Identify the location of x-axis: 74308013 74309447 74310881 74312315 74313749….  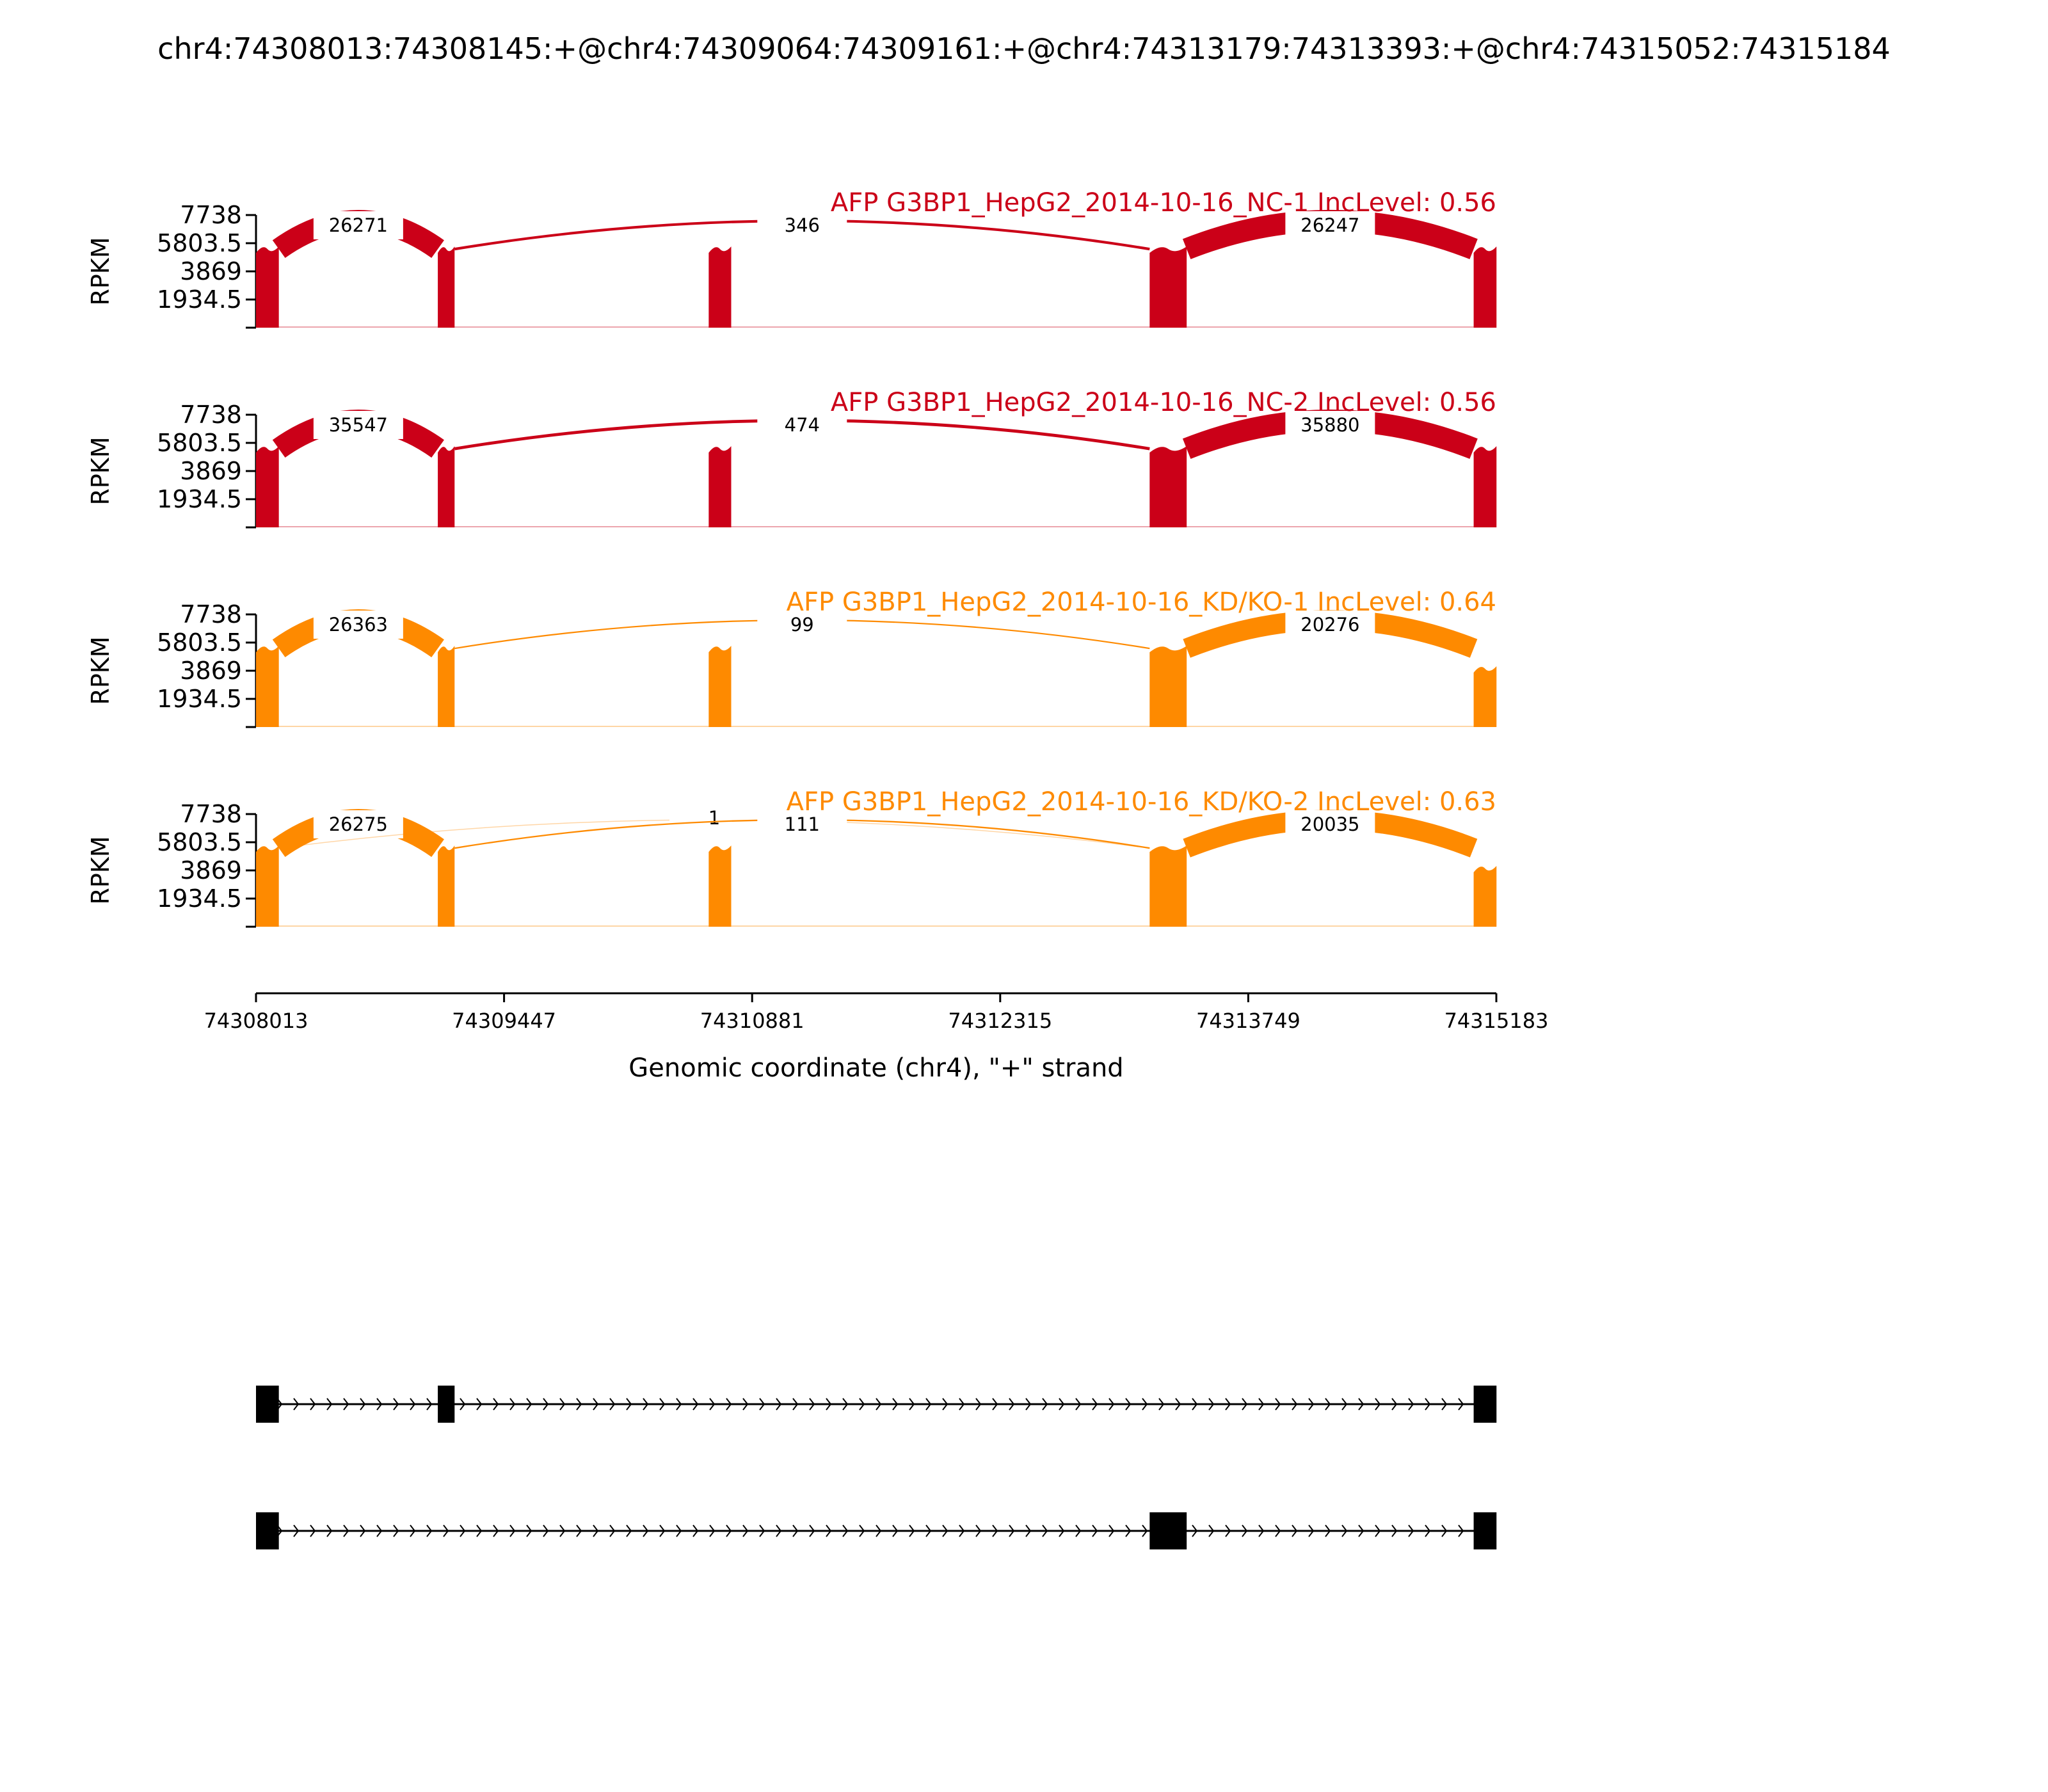
(876, 1012).